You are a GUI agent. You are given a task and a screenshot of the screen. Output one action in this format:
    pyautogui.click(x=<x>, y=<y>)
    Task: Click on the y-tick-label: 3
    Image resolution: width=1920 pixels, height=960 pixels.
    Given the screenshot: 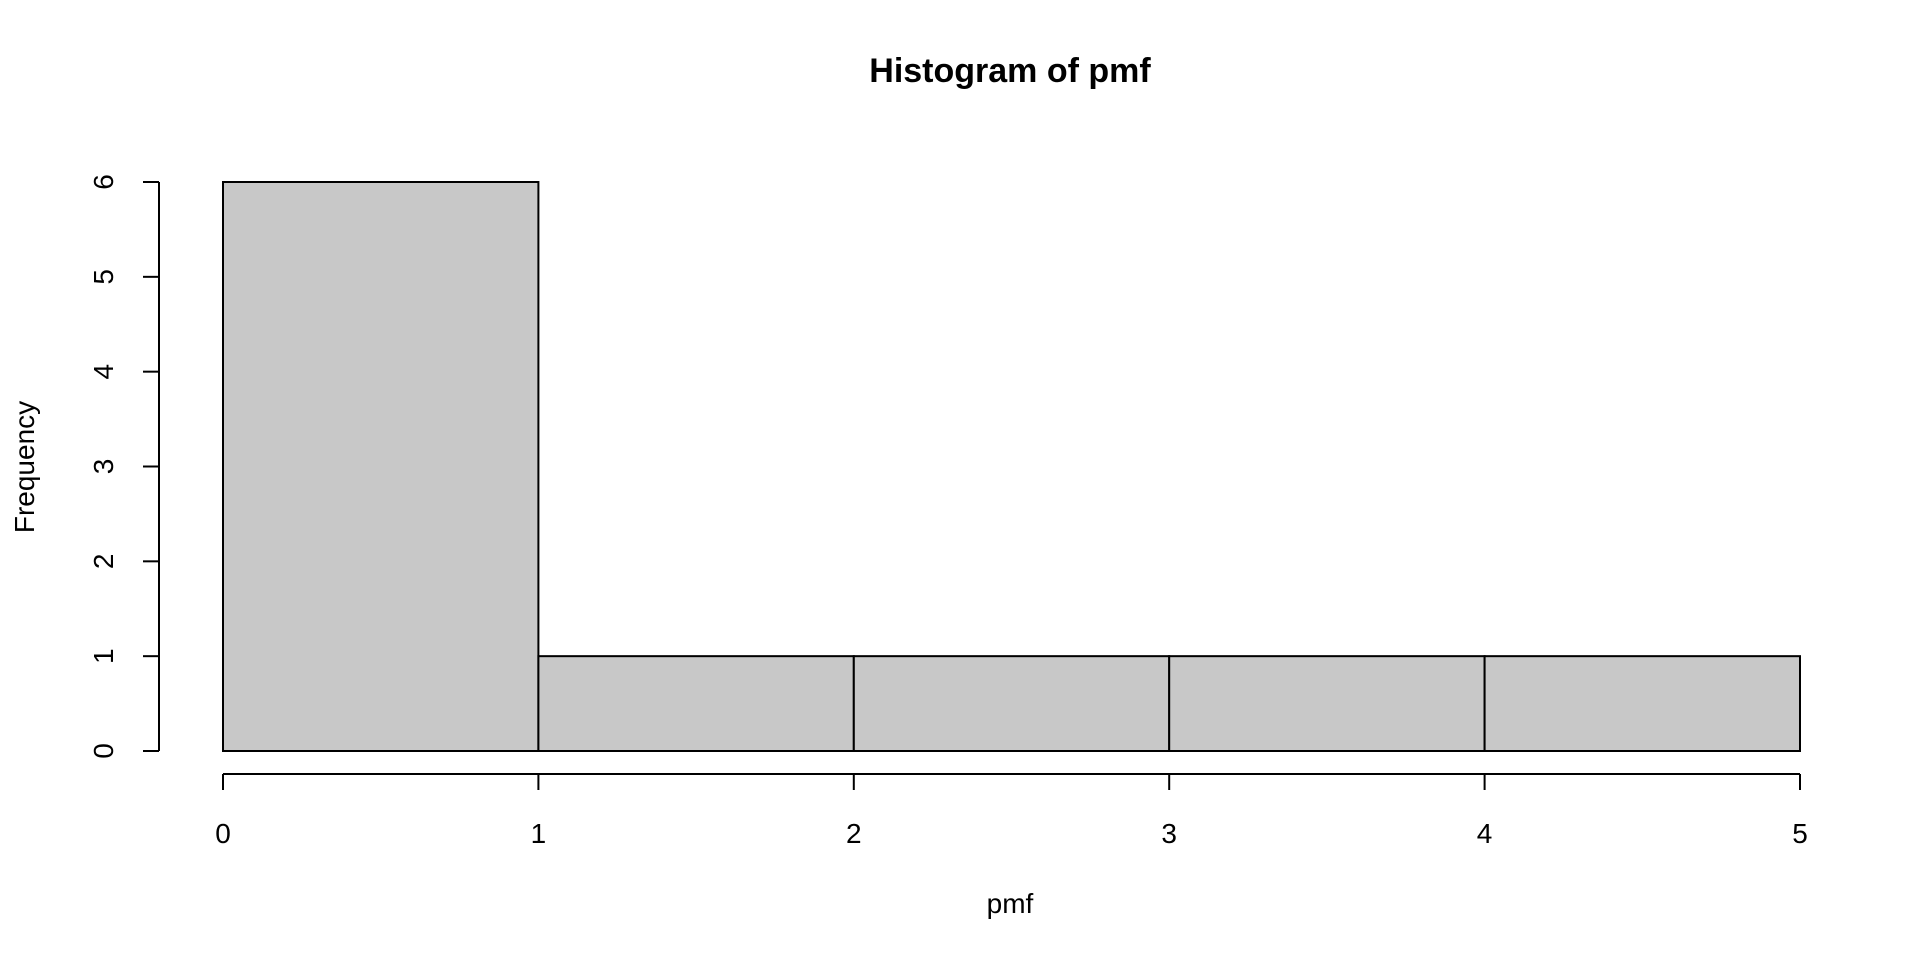 What is the action you would take?
    pyautogui.click(x=103, y=467)
    